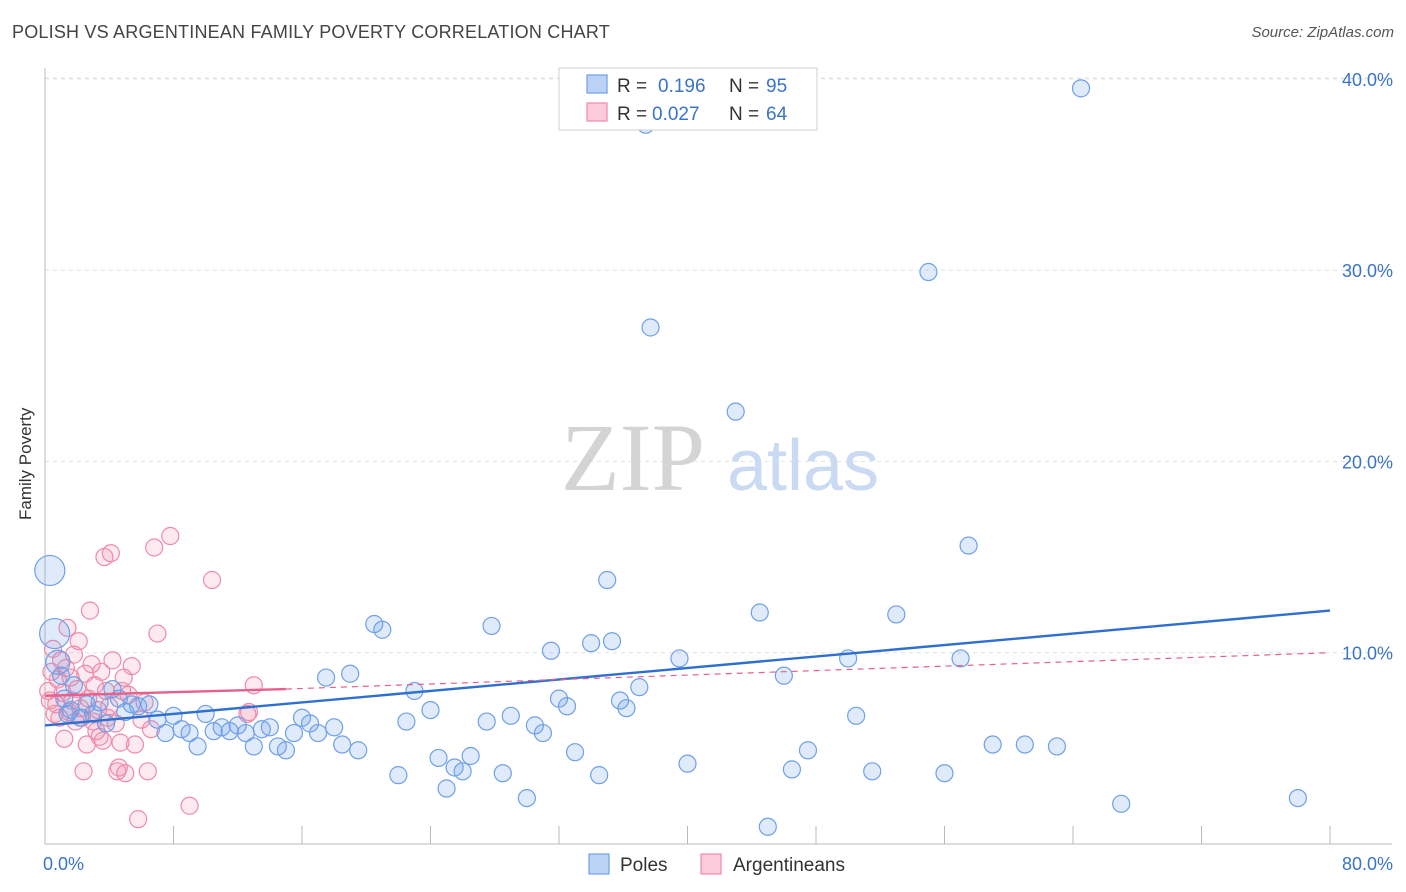 The image size is (1406, 892). Describe the element at coordinates (720, 457) in the screenshot. I see `watermark: ZIP atlas` at that location.